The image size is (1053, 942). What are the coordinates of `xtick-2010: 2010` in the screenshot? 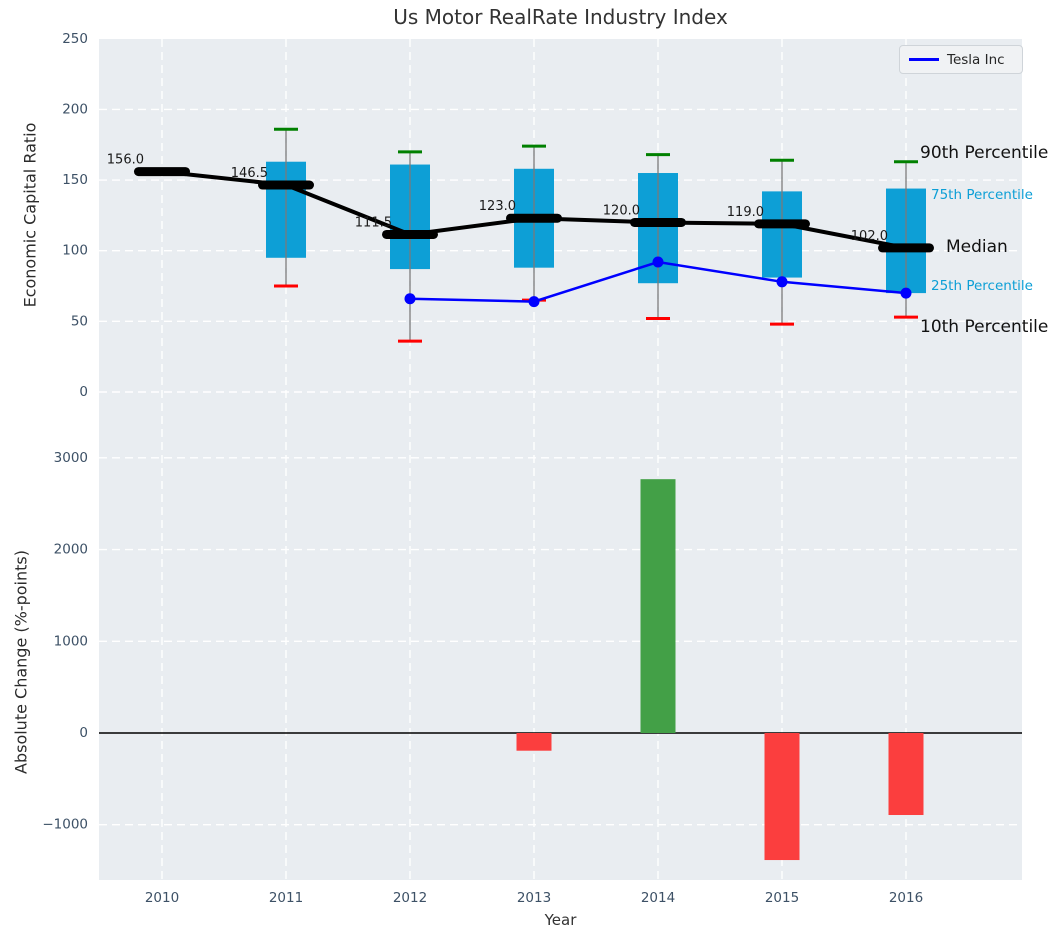 It's located at (162, 898).